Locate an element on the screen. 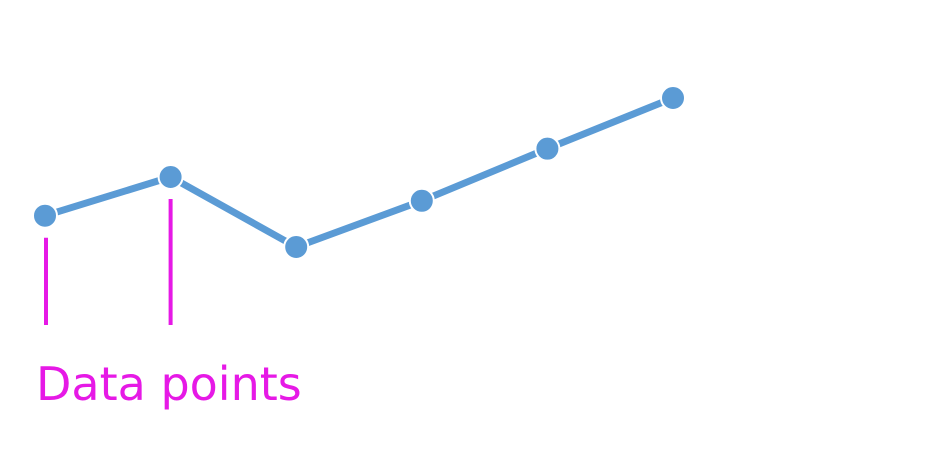  data-points-callout: Data points is located at coordinates (169, 304).